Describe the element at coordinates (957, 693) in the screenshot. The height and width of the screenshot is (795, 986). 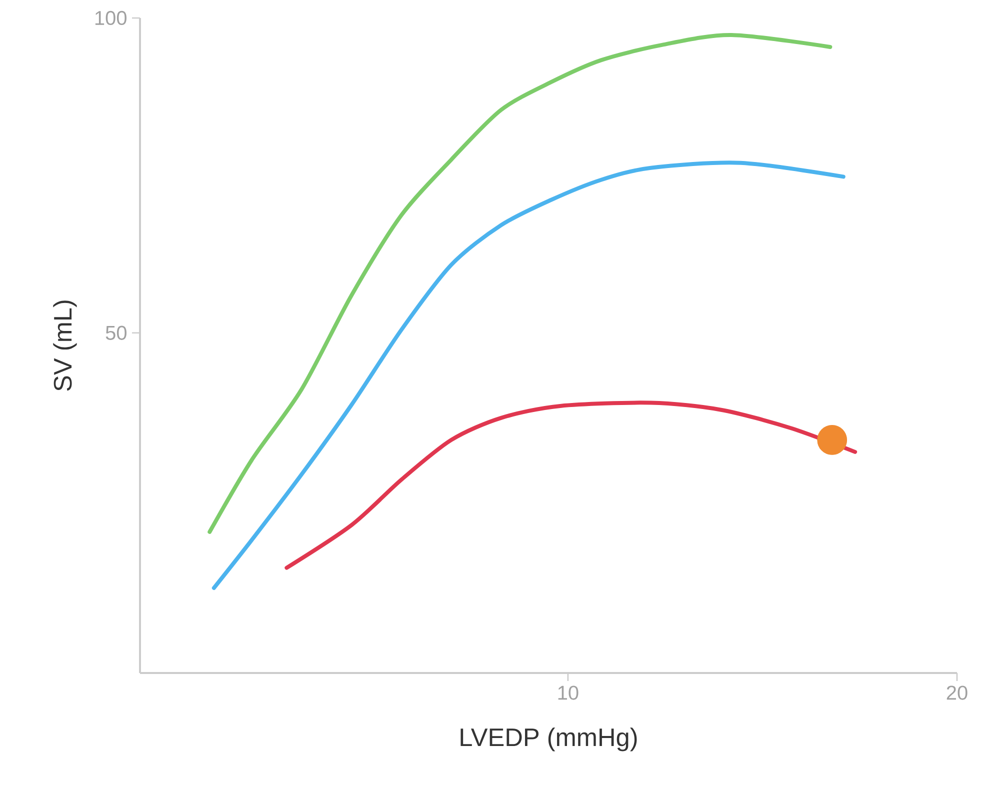
I see `x-tick-label: 20` at that location.